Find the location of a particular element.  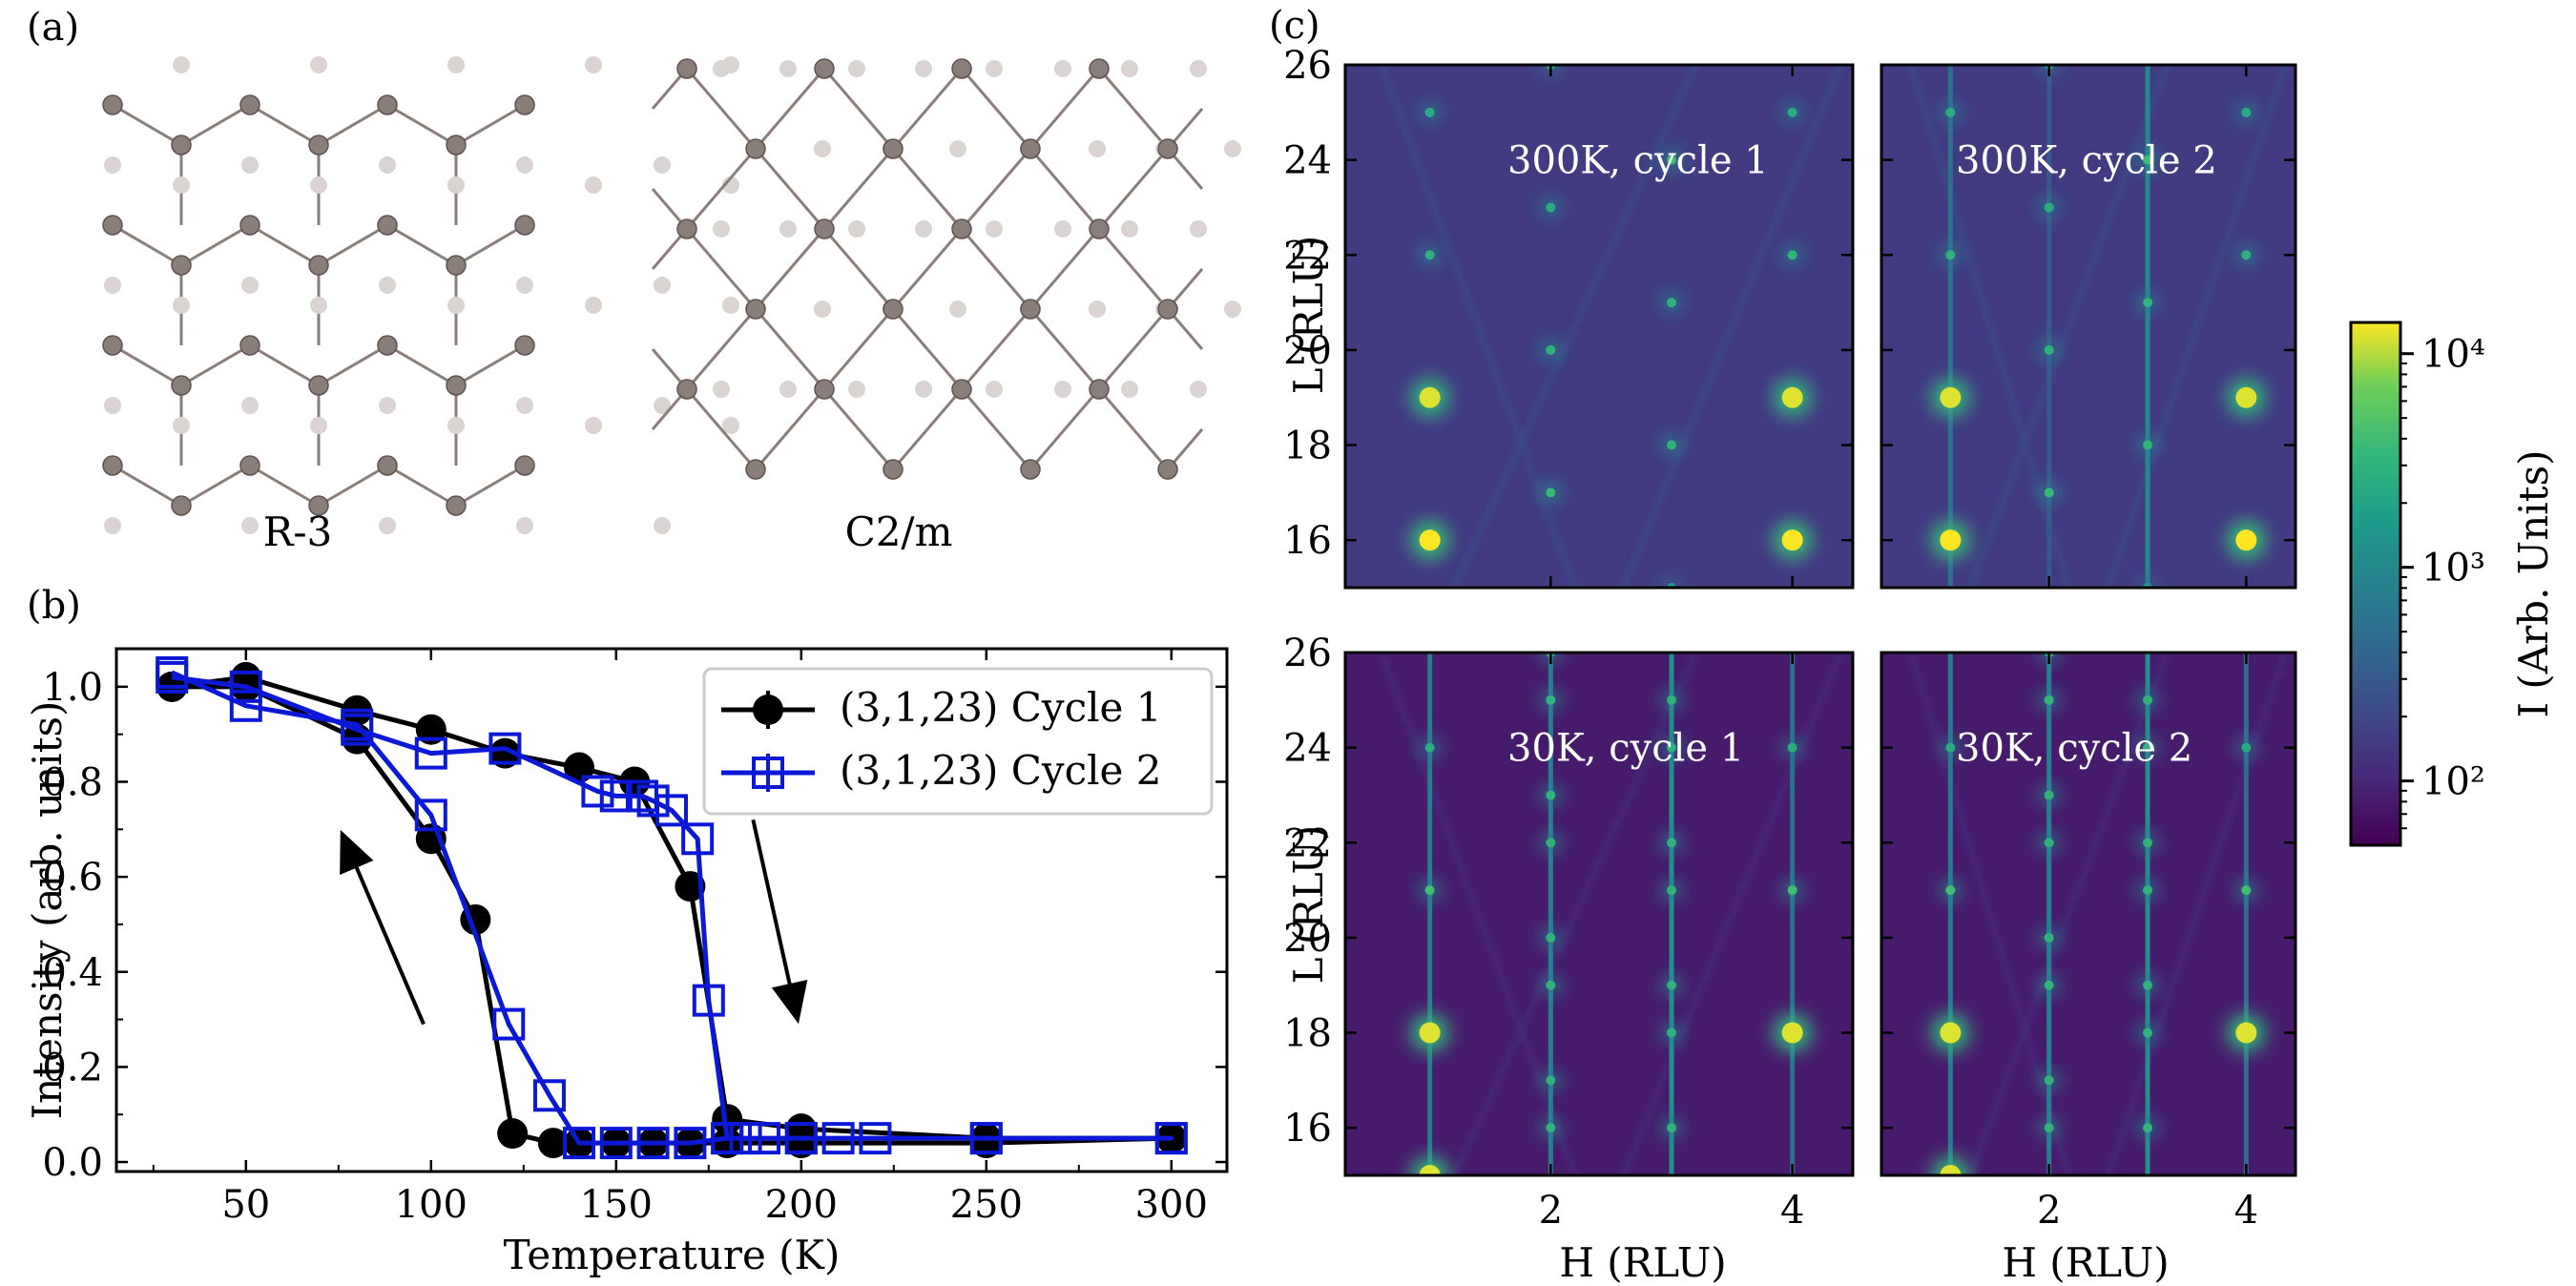

x-tick-label: 200 is located at coordinates (801, 1205).